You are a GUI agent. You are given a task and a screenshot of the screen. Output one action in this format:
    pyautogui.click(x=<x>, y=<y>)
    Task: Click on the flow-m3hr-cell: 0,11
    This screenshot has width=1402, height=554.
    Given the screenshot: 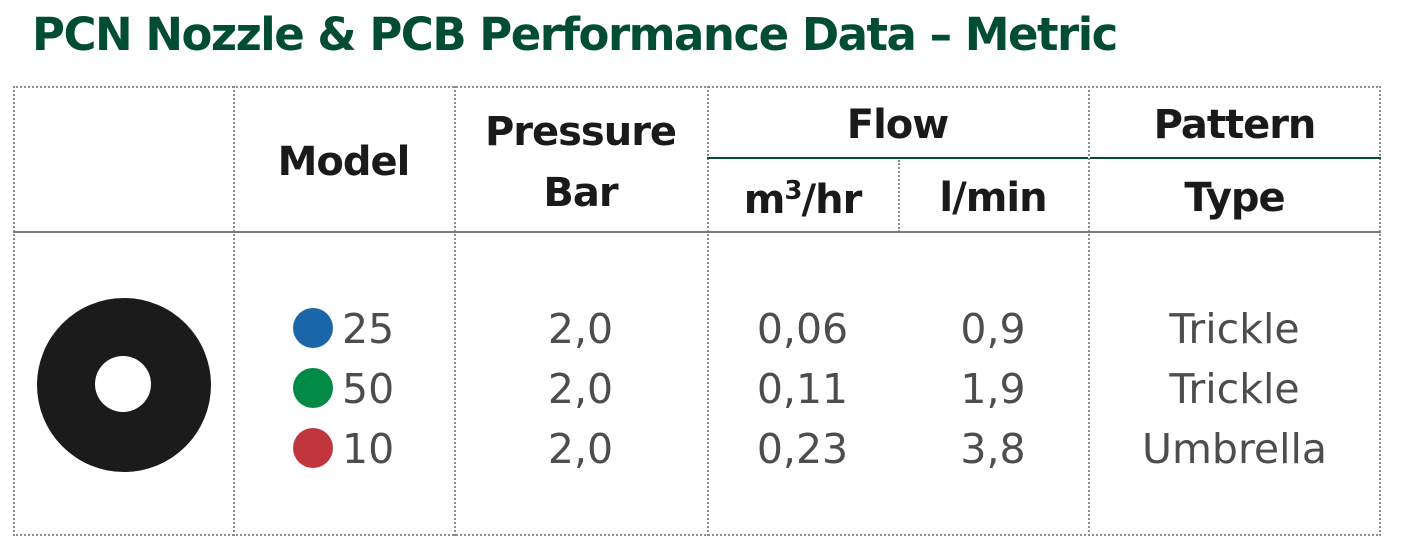 What is the action you would take?
    pyautogui.click(x=802, y=389)
    